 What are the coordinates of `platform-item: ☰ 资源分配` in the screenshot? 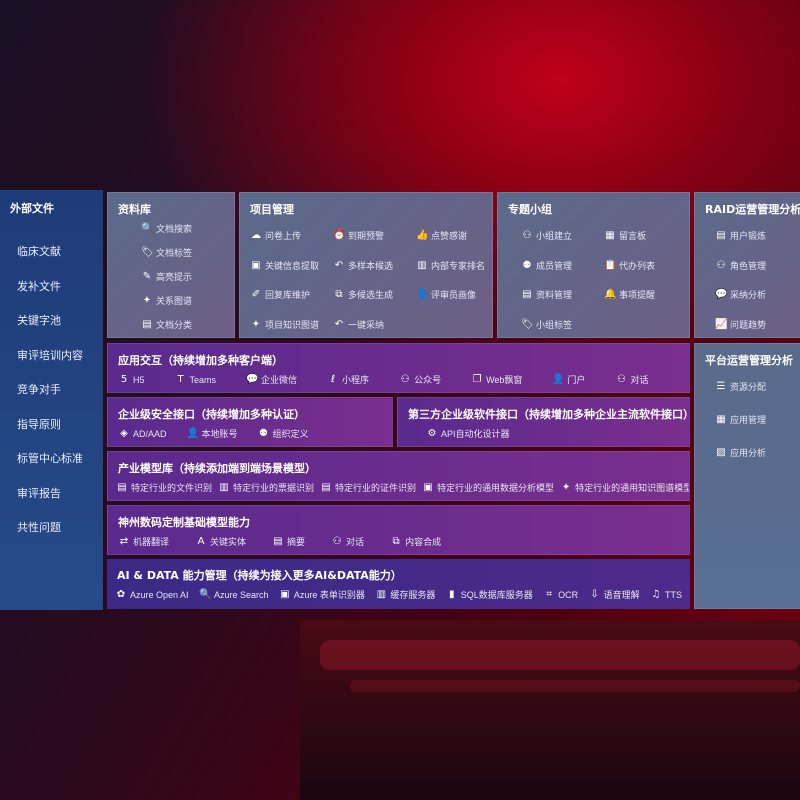 It's located at (741, 386).